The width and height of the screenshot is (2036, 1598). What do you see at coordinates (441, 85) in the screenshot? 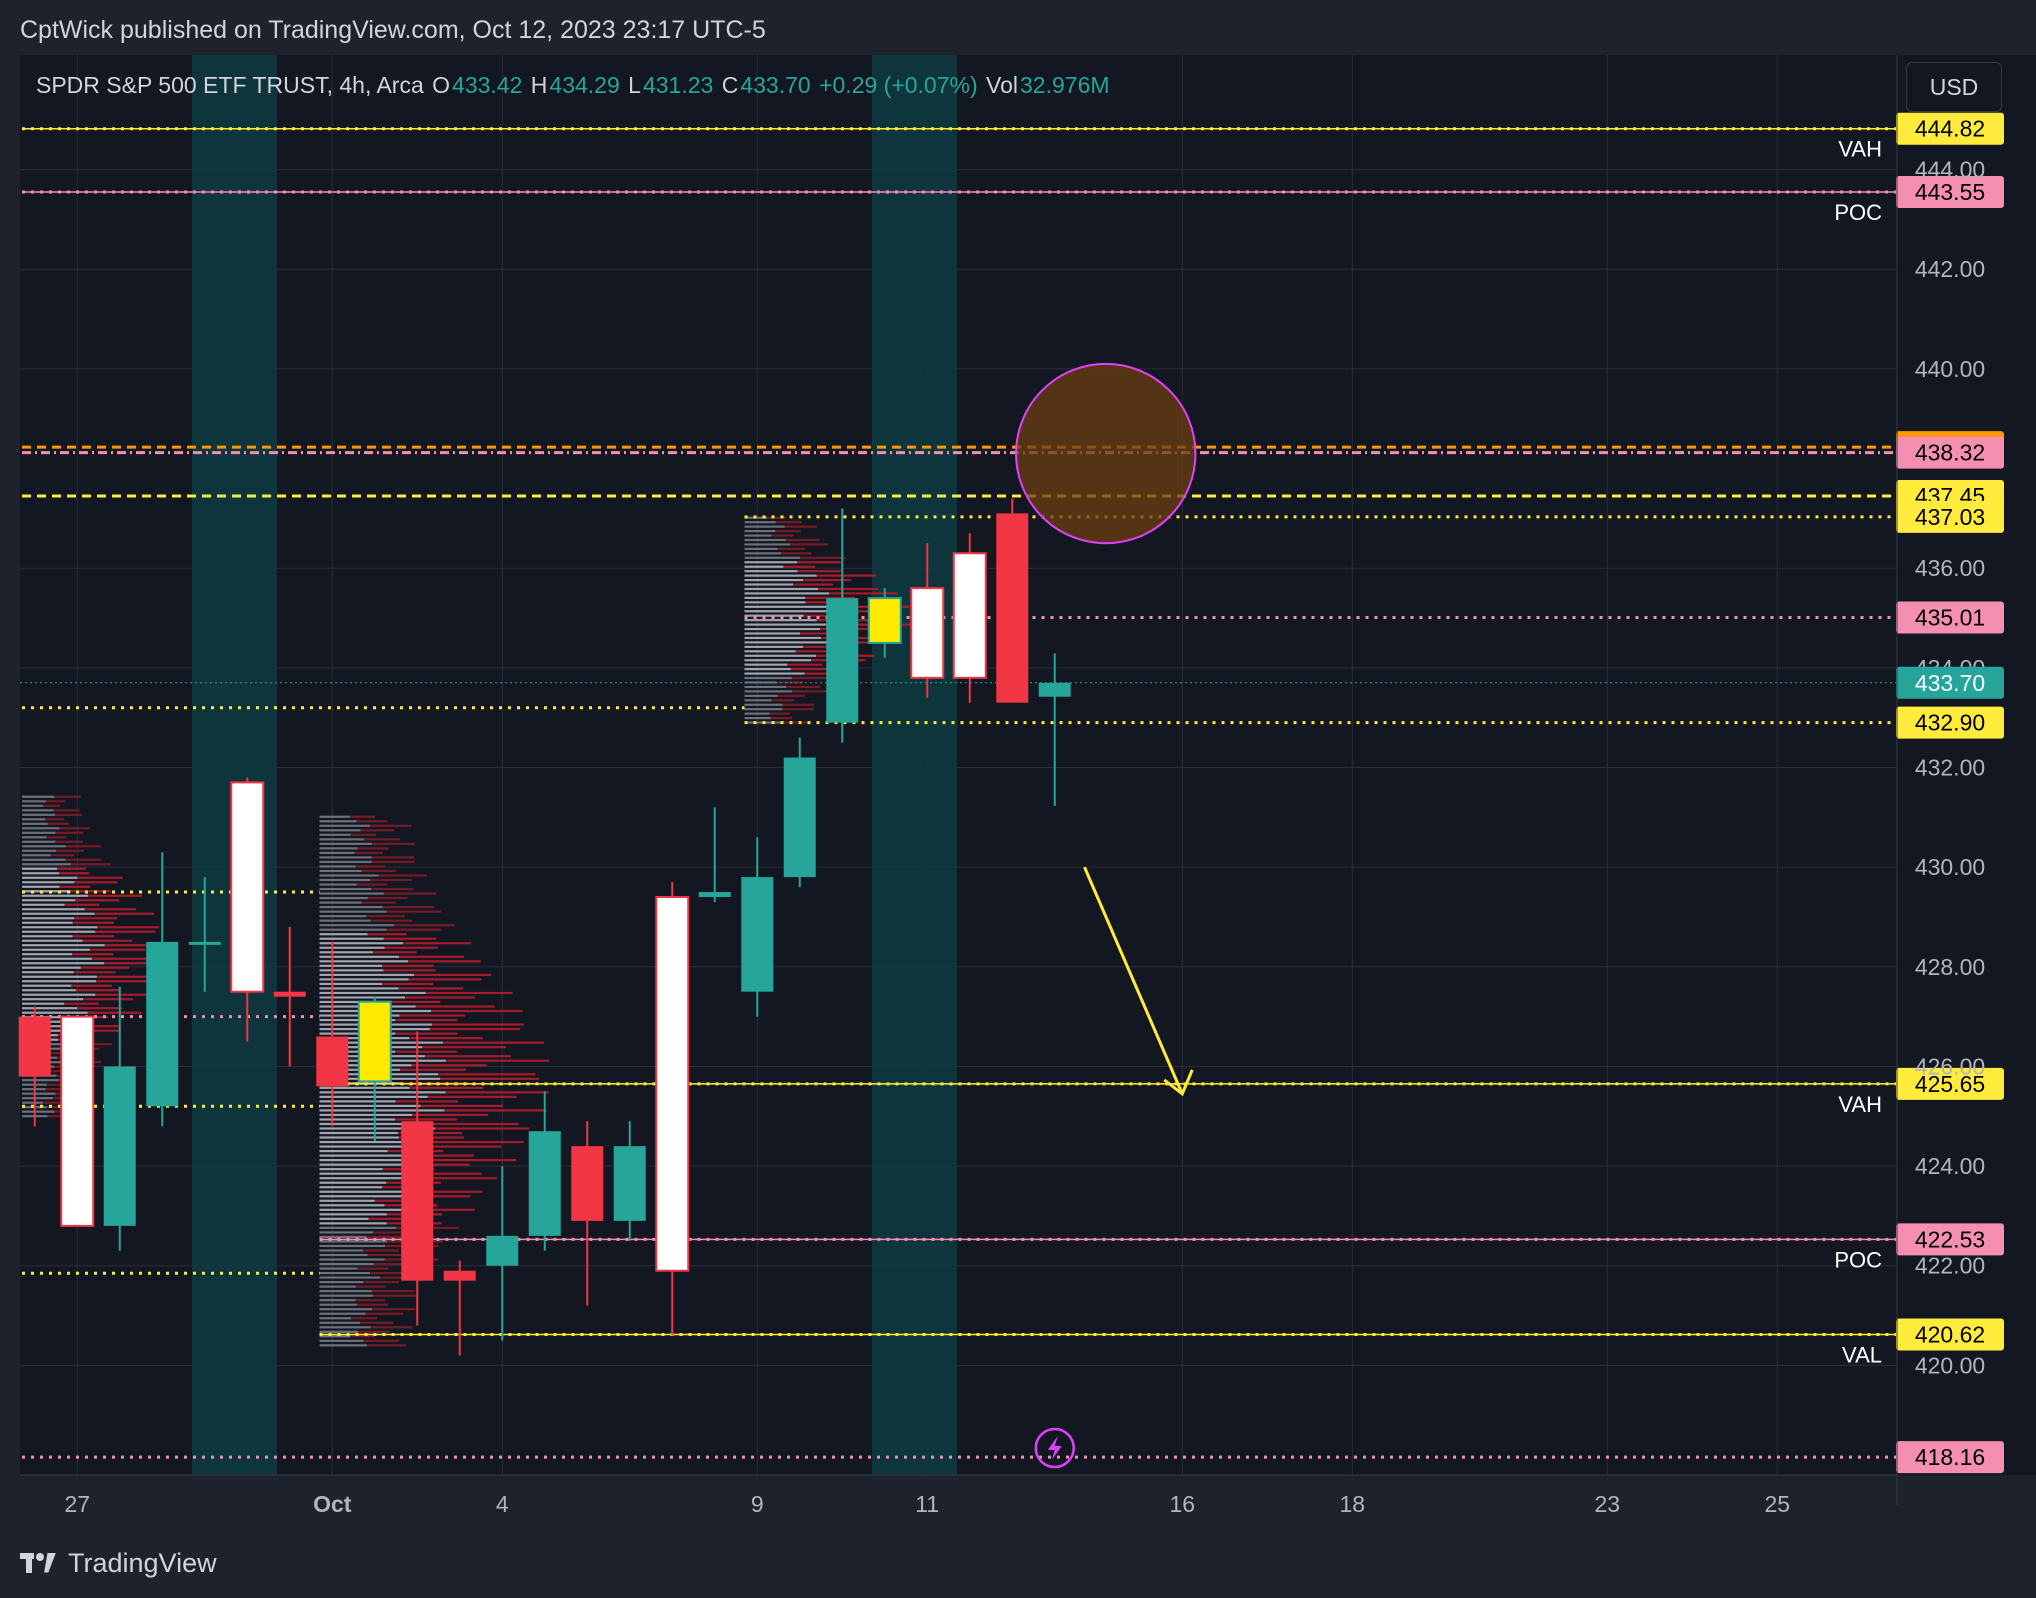
I see `open-label: O` at bounding box center [441, 85].